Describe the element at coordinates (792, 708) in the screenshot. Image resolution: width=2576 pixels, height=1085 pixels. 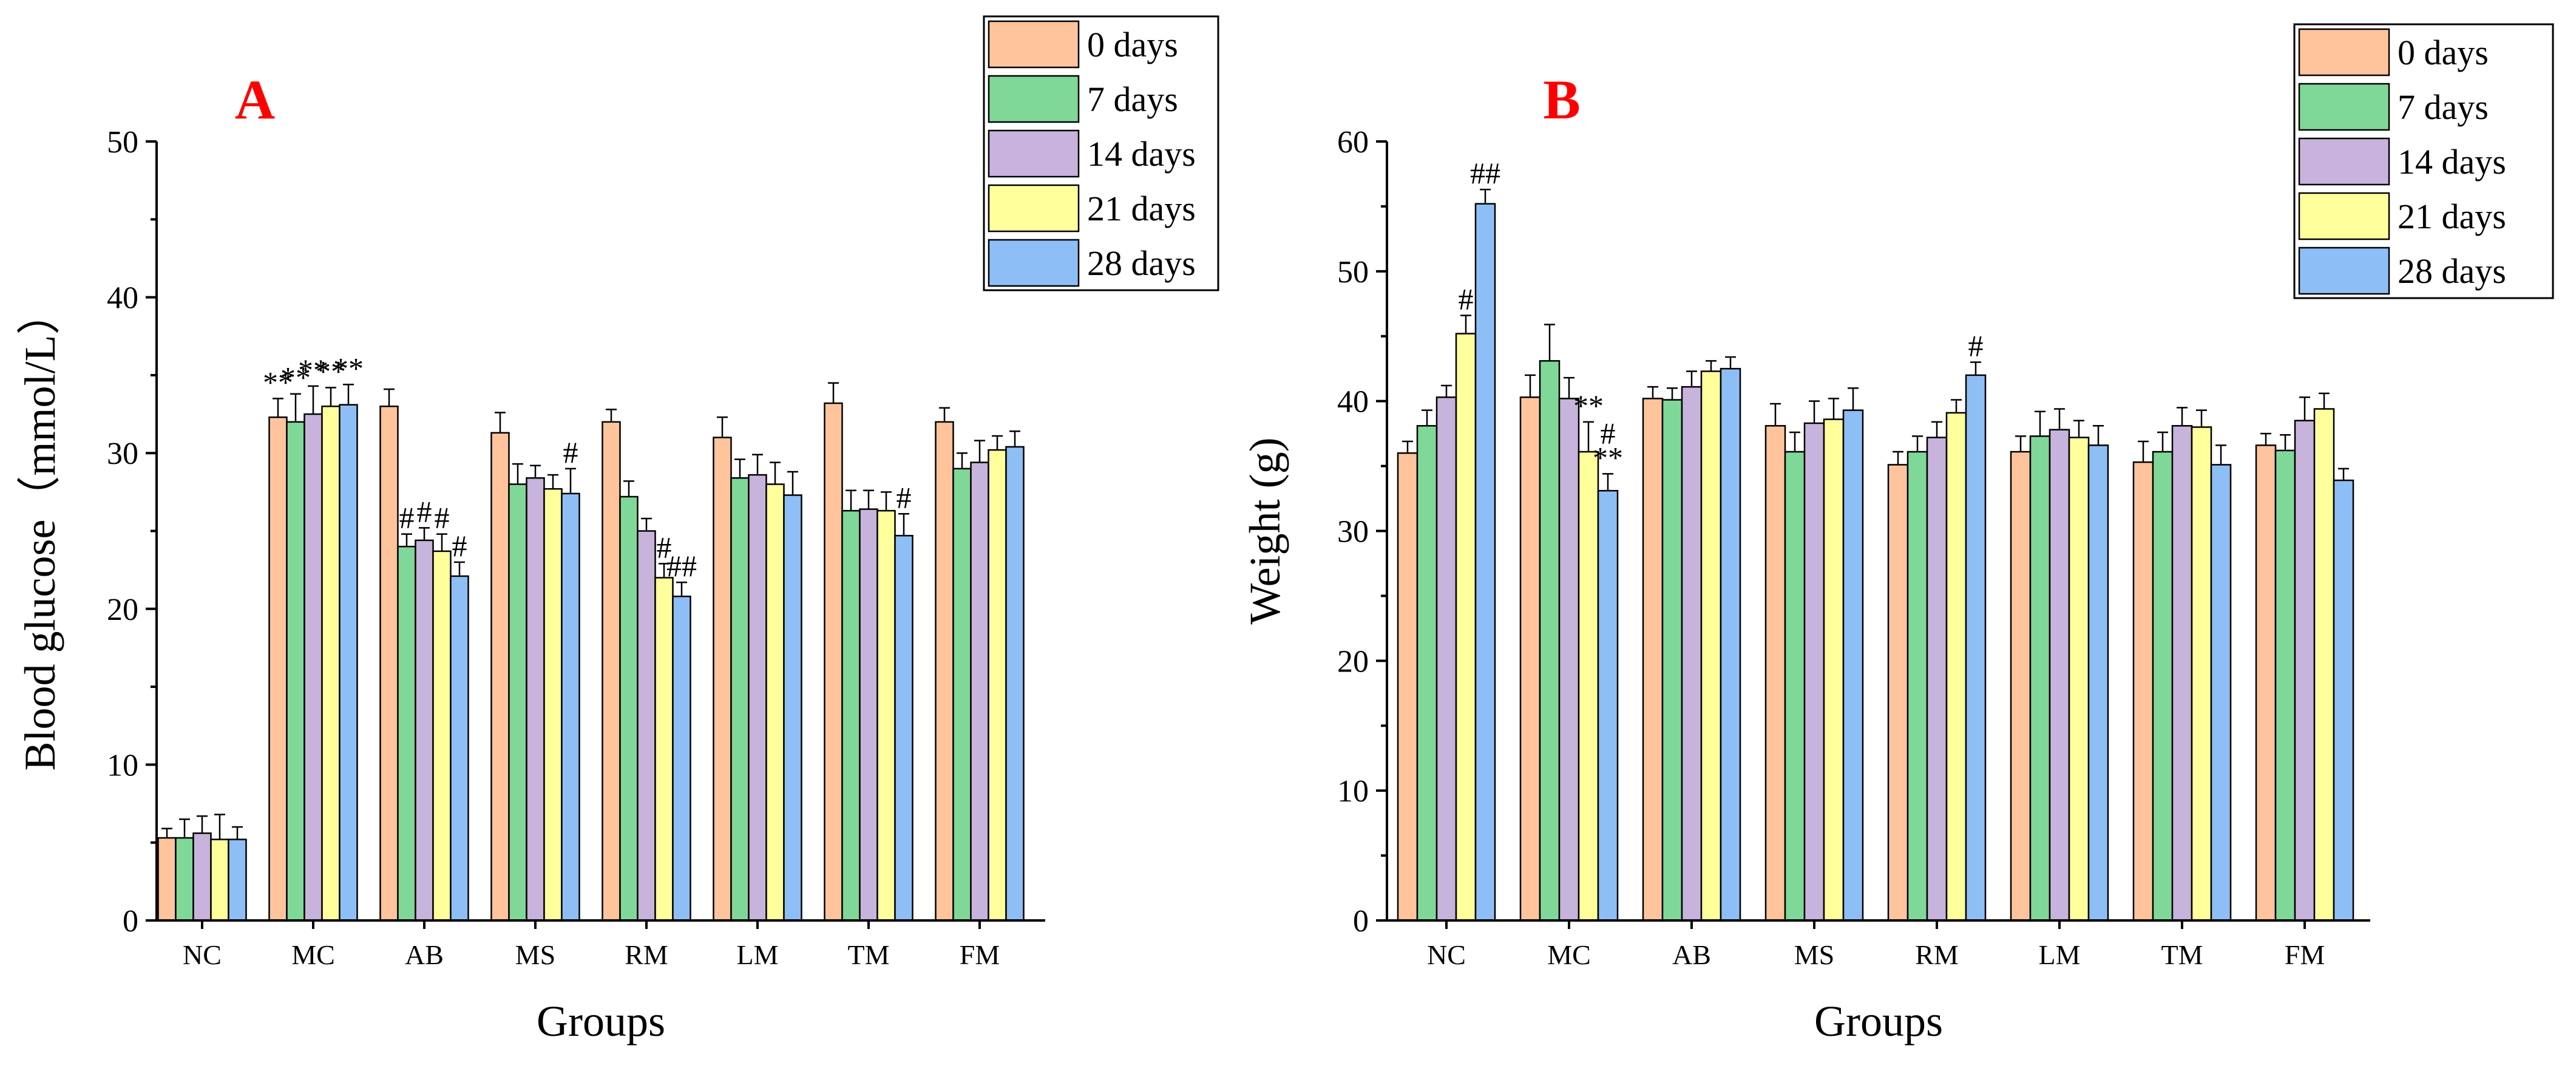
I see `bar-lm-28-days` at that location.